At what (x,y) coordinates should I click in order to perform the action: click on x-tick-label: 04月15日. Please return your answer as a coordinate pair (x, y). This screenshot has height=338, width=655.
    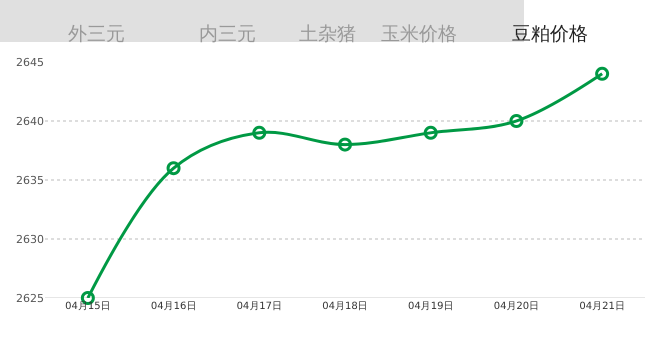
    Looking at the image, I should click on (88, 306).